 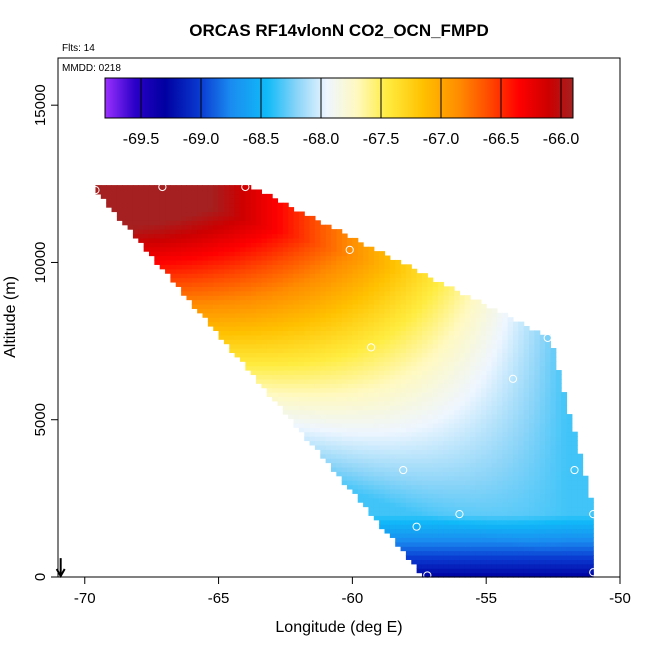 What do you see at coordinates (60, 573) in the screenshot?
I see `arrow-head` at bounding box center [60, 573].